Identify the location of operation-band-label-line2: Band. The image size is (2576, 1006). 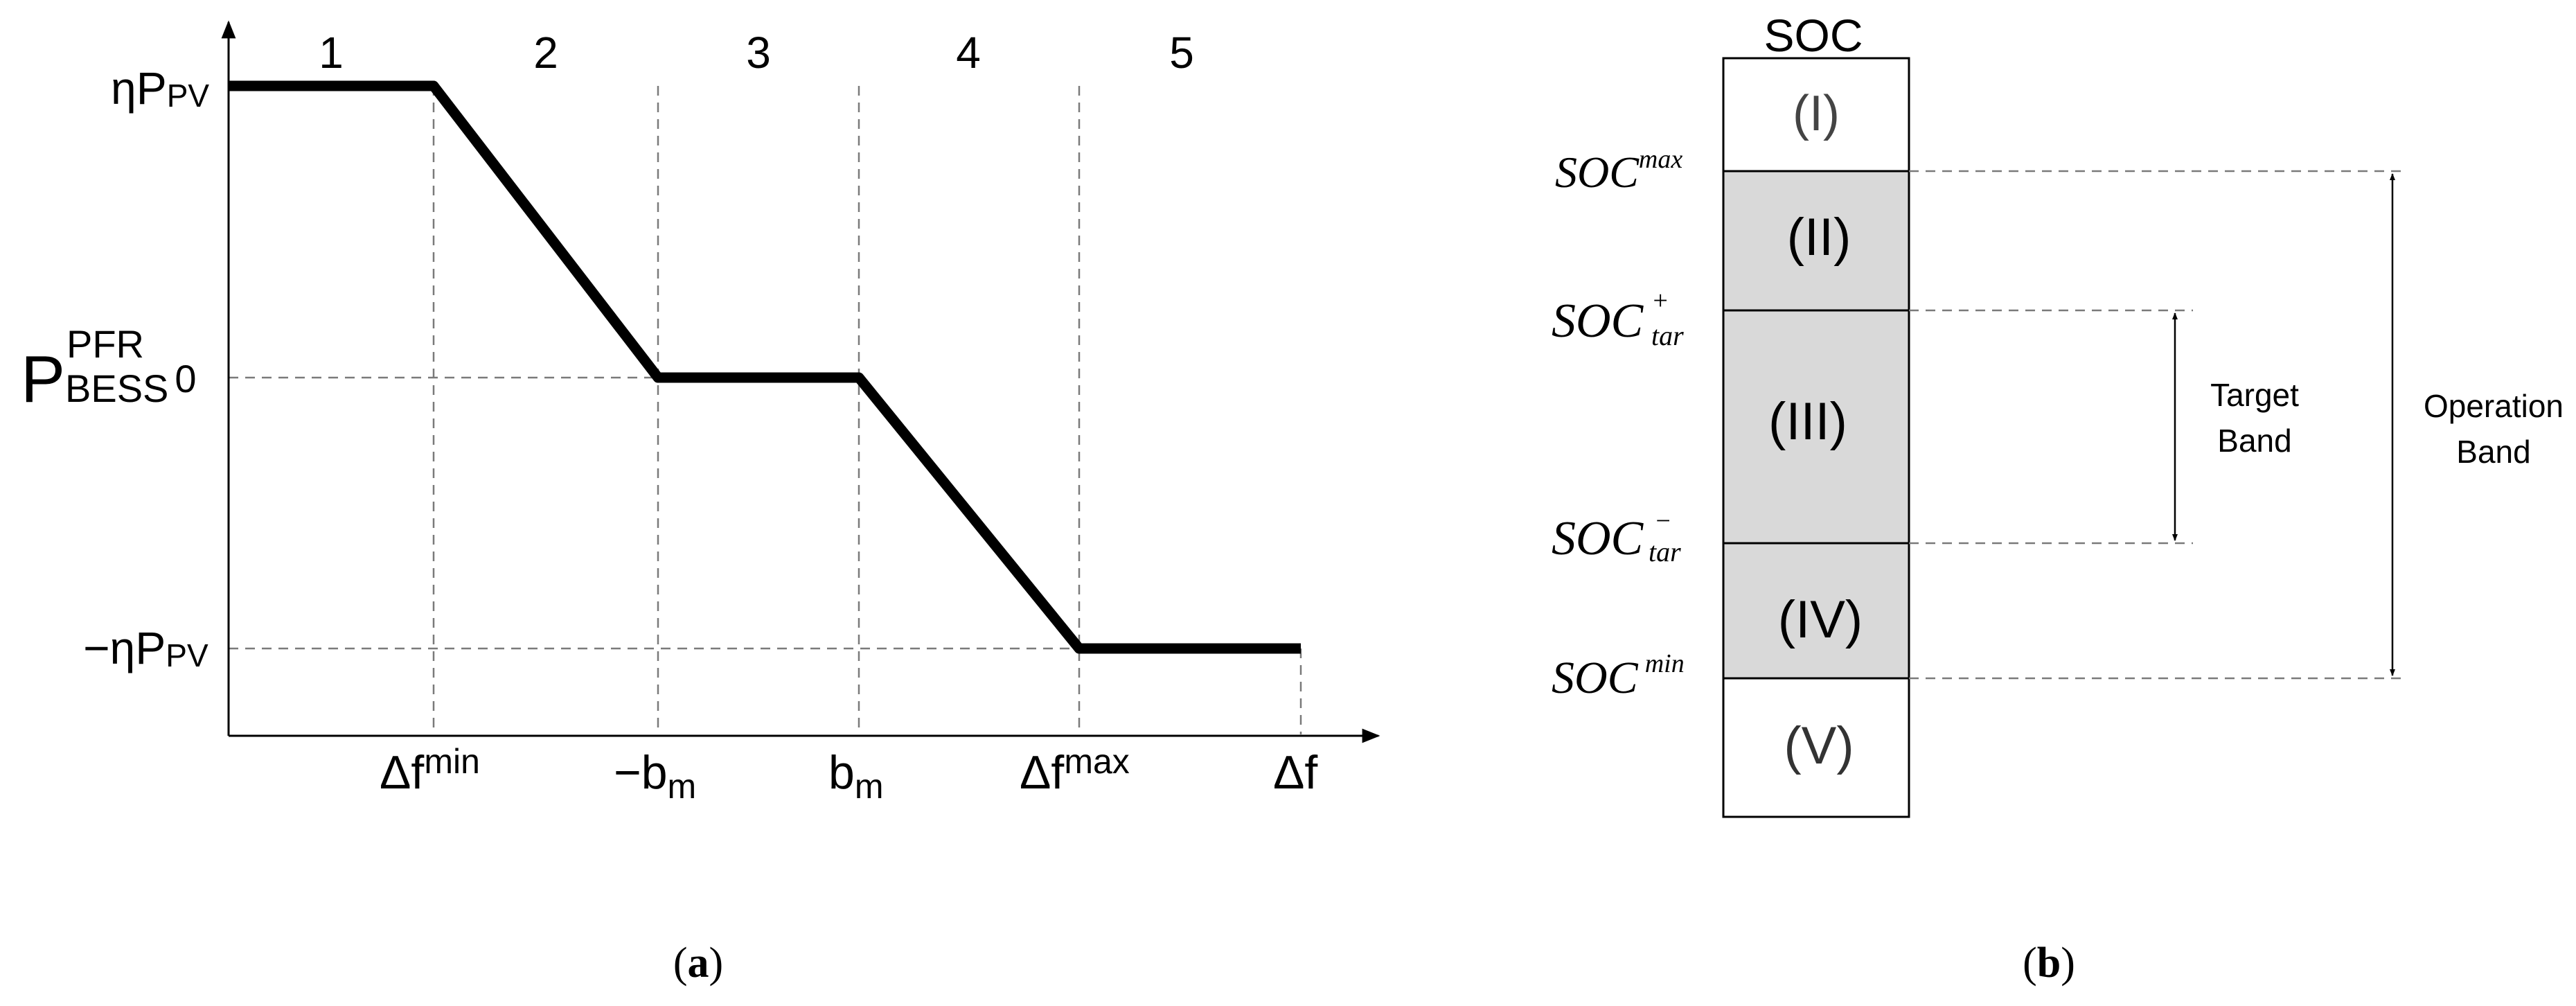
(2493, 452).